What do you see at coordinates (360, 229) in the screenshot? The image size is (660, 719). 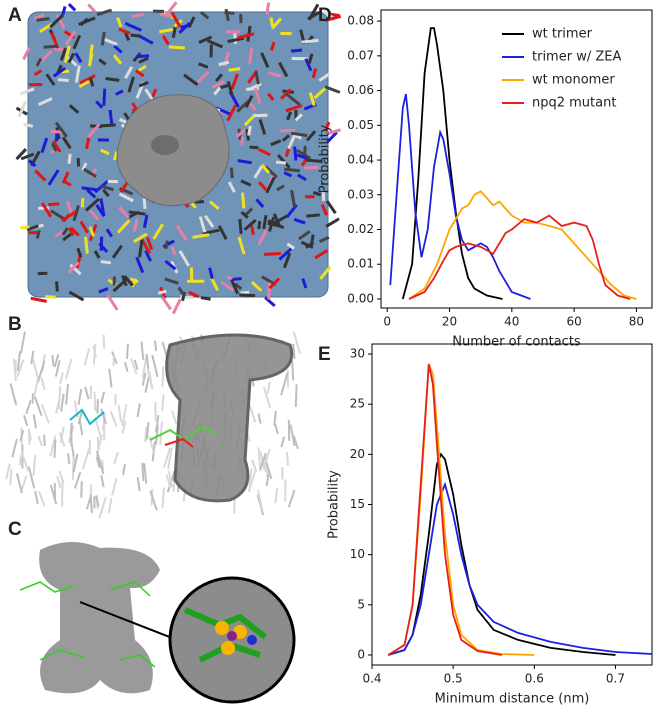 I see `y-tick-label: 0.02` at bounding box center [360, 229].